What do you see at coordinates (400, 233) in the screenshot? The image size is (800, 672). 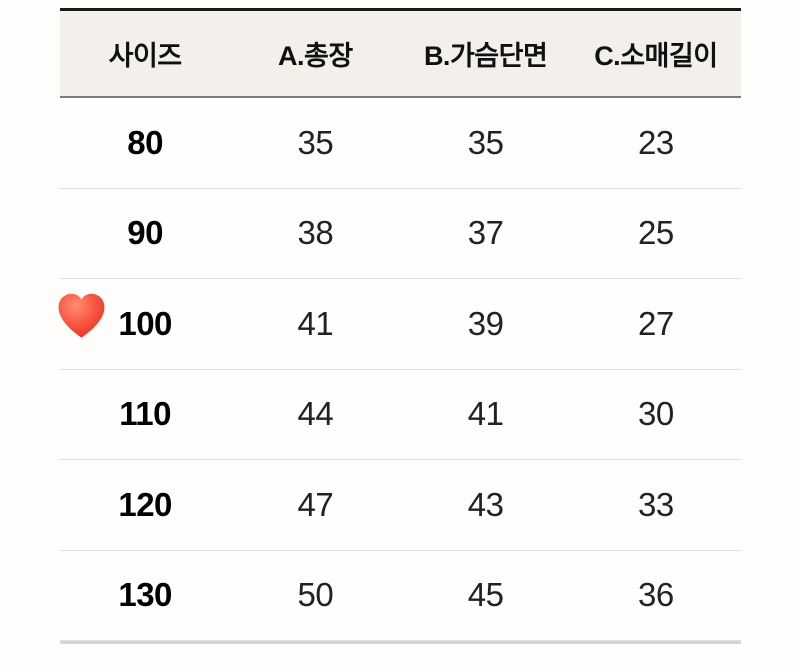 I see `table-row-90: 90 38 37 25` at bounding box center [400, 233].